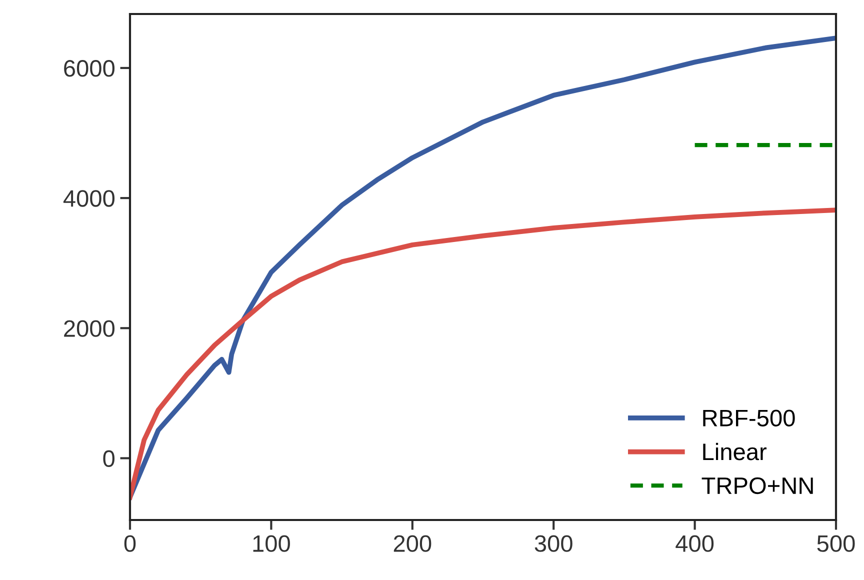 The height and width of the screenshot is (580, 864). What do you see at coordinates (108, 458) in the screenshot?
I see `y-tick-label: 0` at bounding box center [108, 458].